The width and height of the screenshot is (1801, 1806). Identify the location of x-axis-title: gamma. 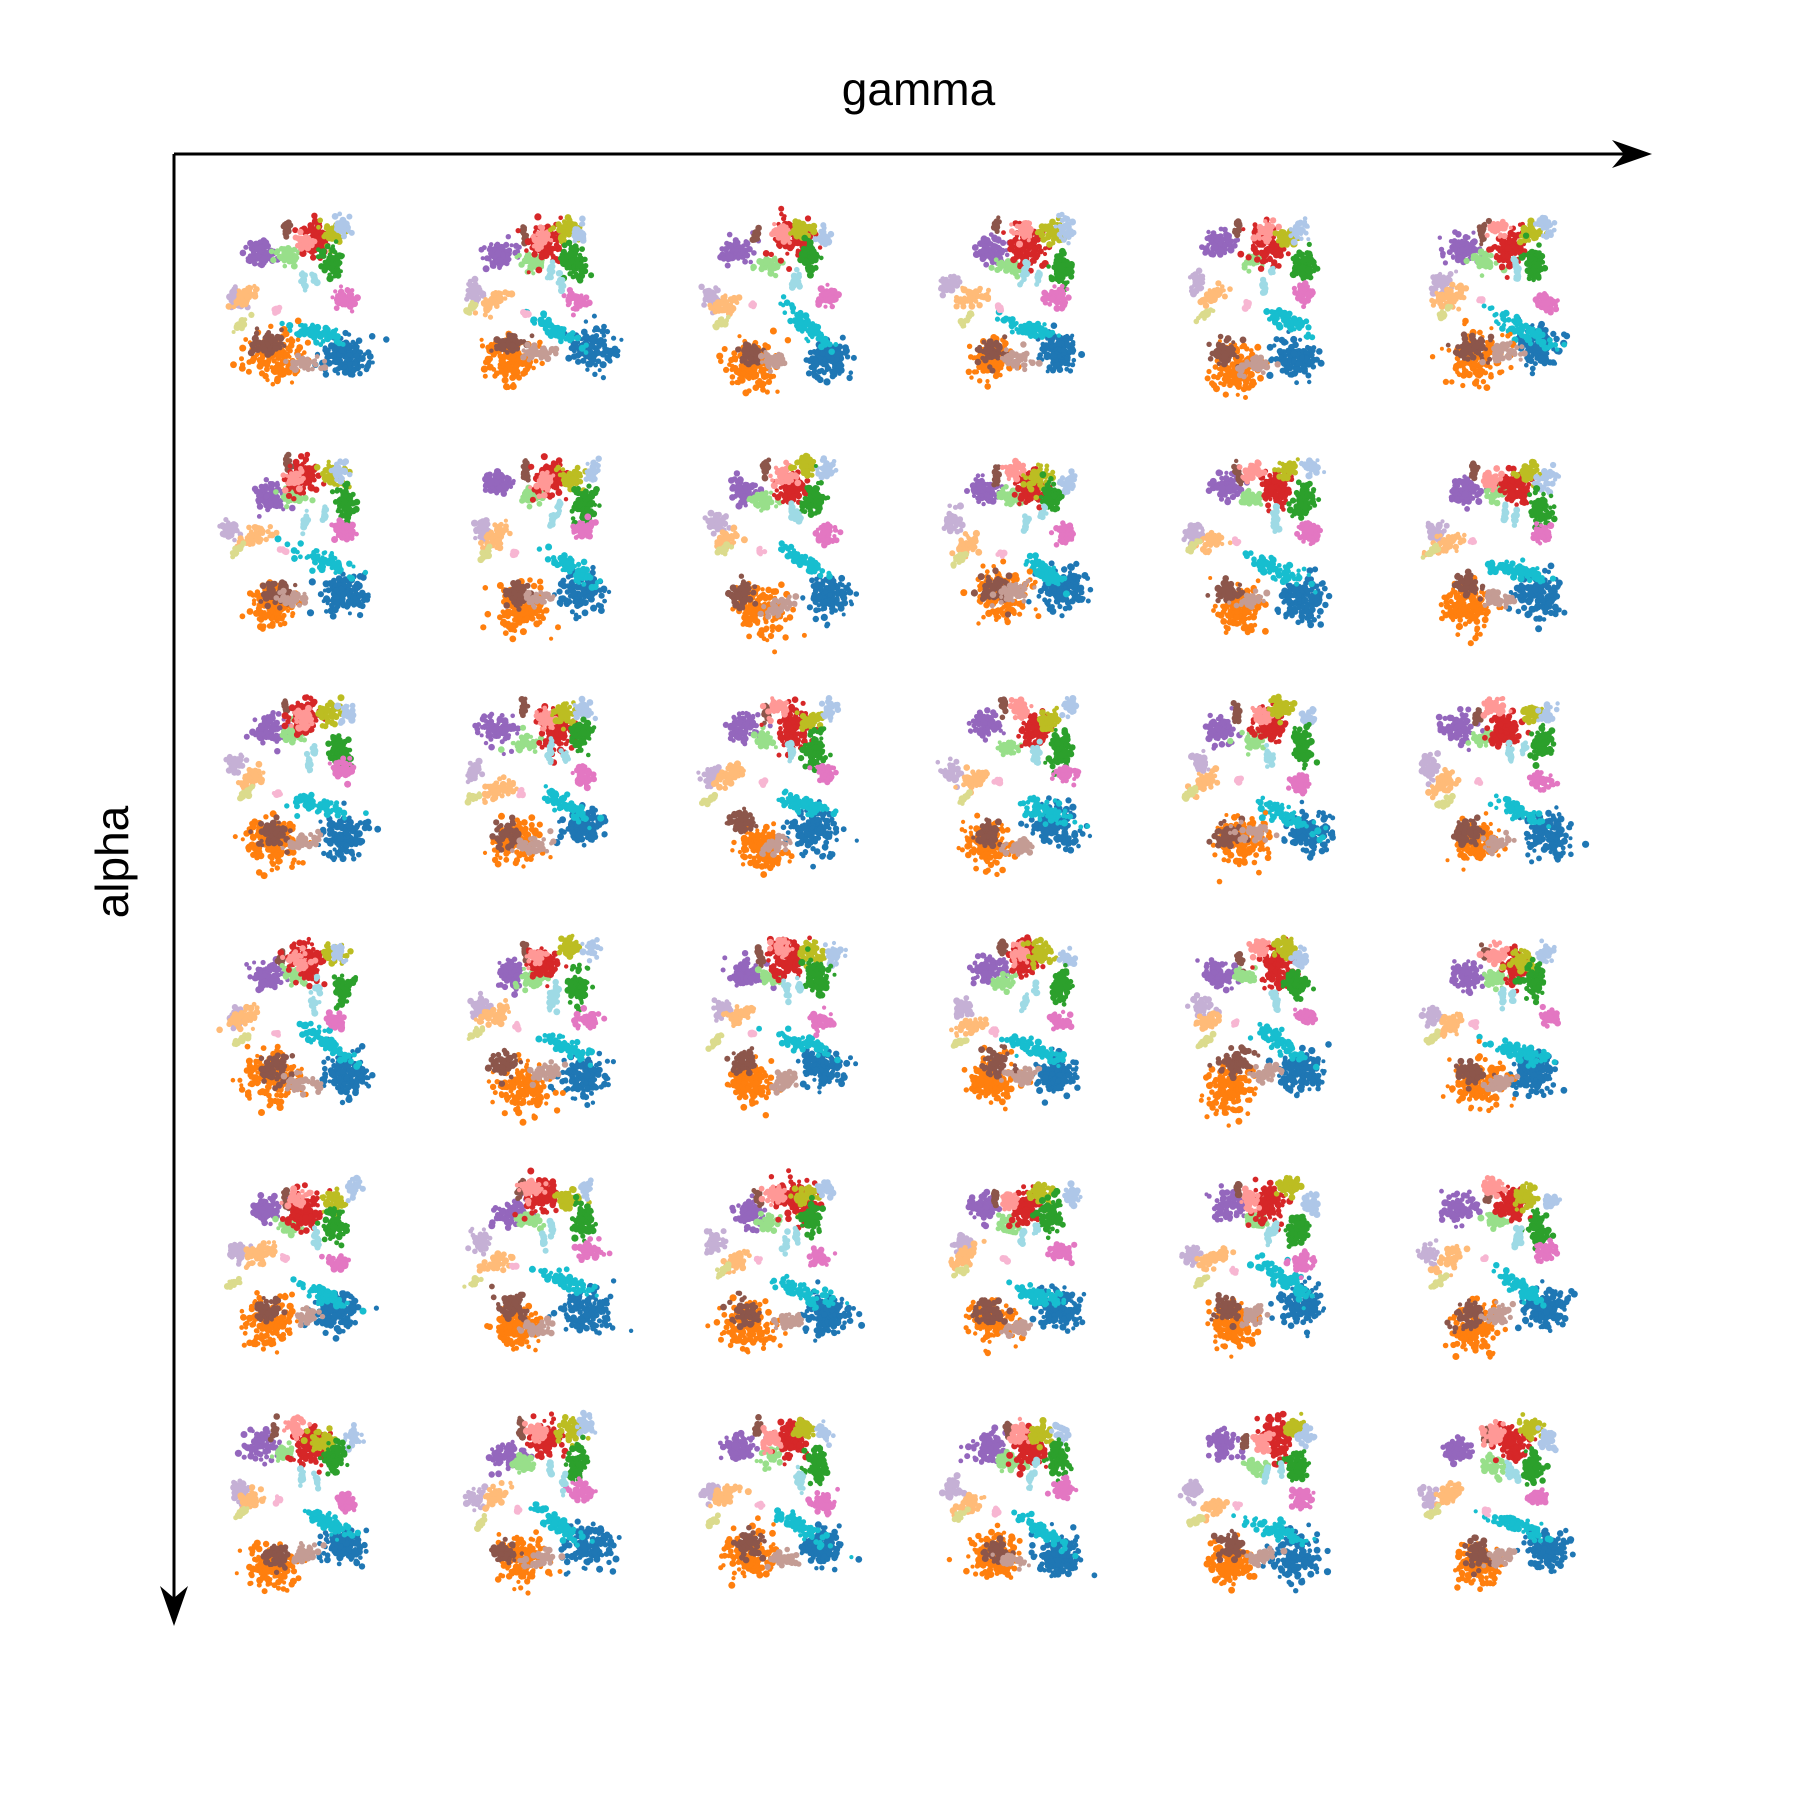
(900, 89).